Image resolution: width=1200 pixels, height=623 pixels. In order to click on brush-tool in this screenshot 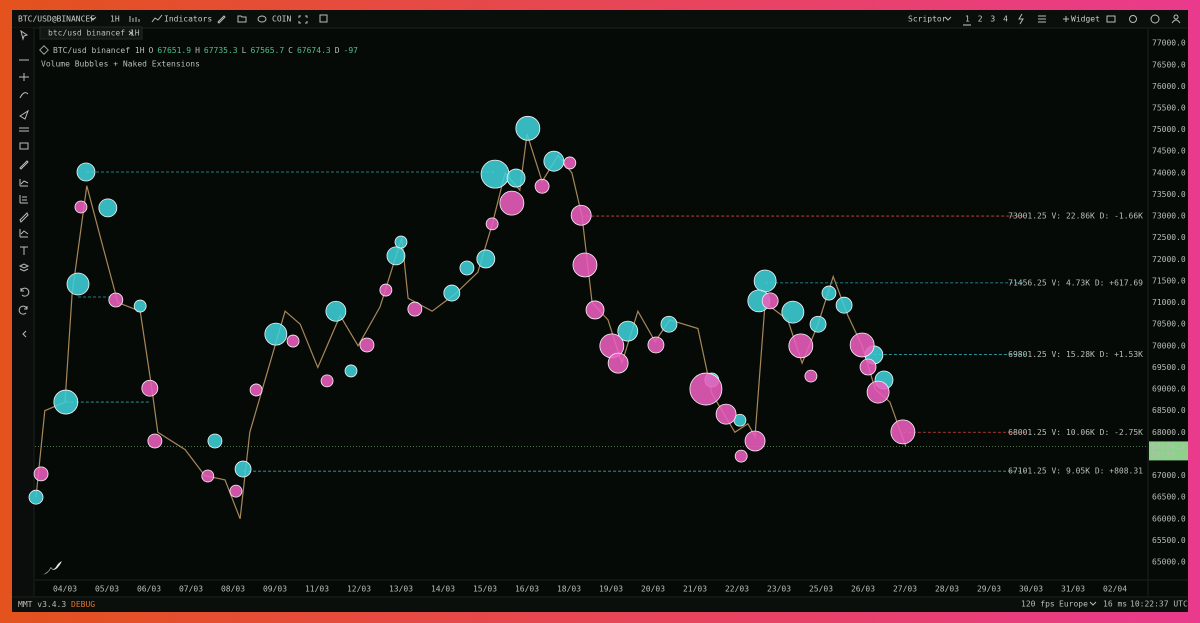, I will do `click(24, 165)`.